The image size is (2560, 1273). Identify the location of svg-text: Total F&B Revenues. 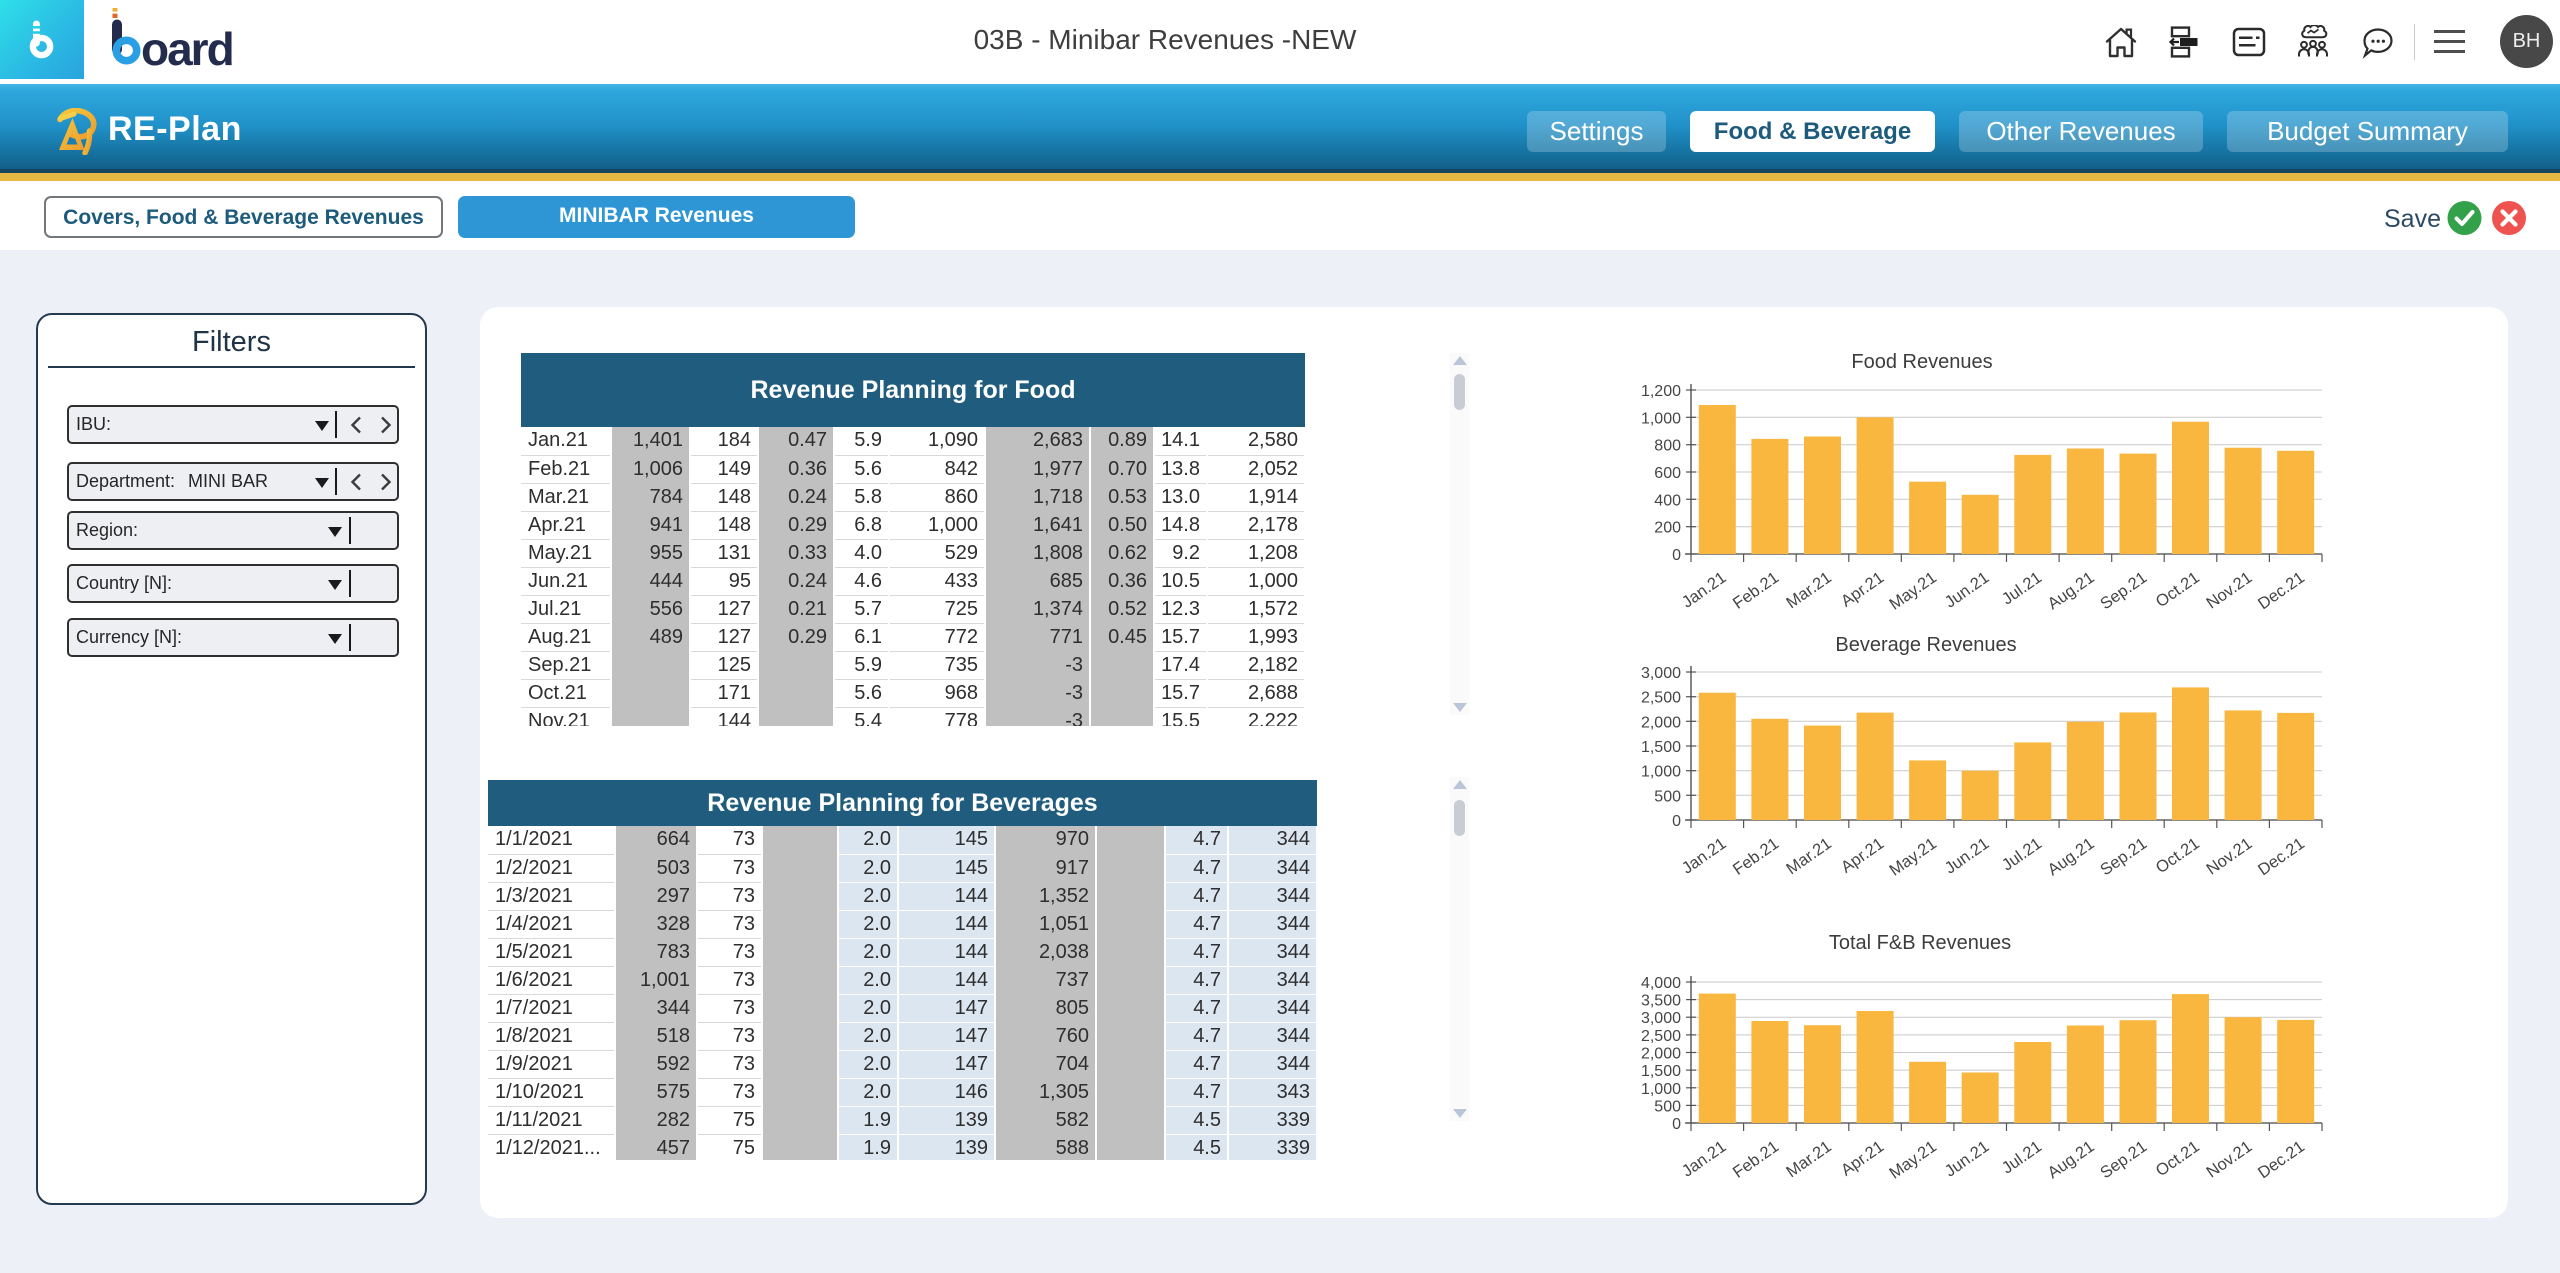
(1920, 943).